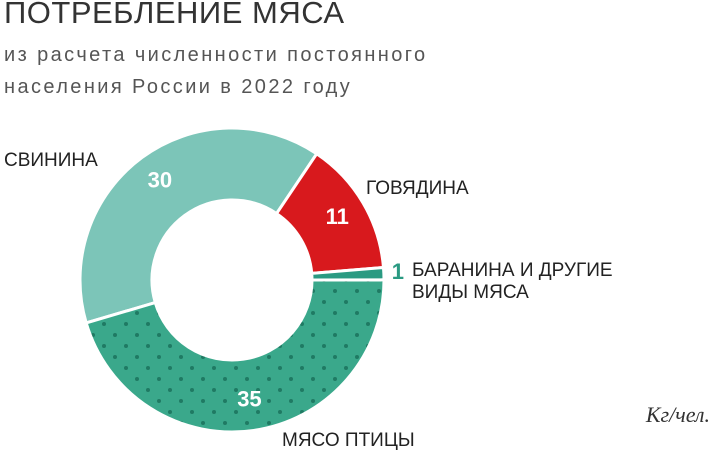 This screenshot has height=454, width=716. What do you see at coordinates (174, 15) in the screenshot?
I see `chart-title: ПОТРЕБЛЕНИЕ МЯСА` at bounding box center [174, 15].